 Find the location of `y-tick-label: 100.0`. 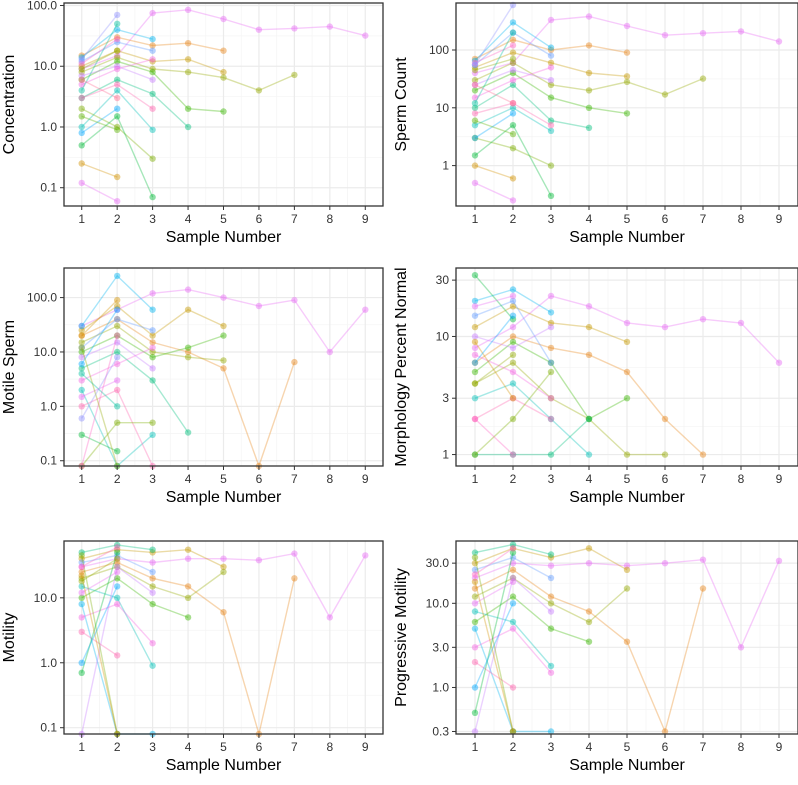

y-tick-label: 100.0 is located at coordinates (42, 6).